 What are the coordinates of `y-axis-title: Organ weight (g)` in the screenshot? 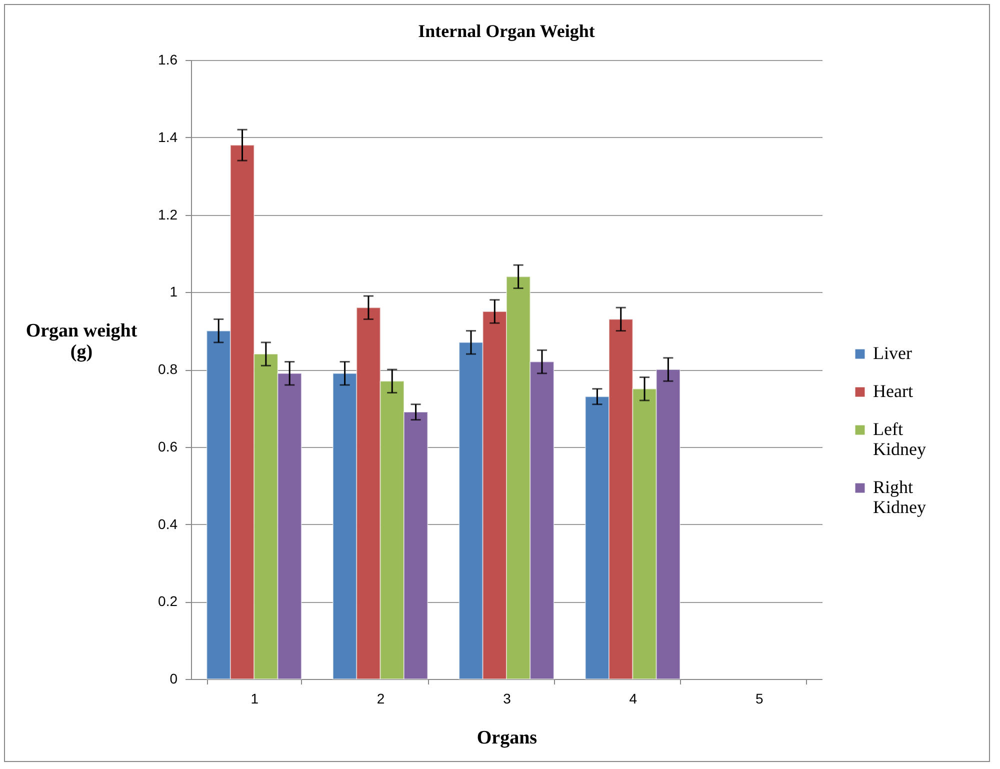 It's located at (82, 341).